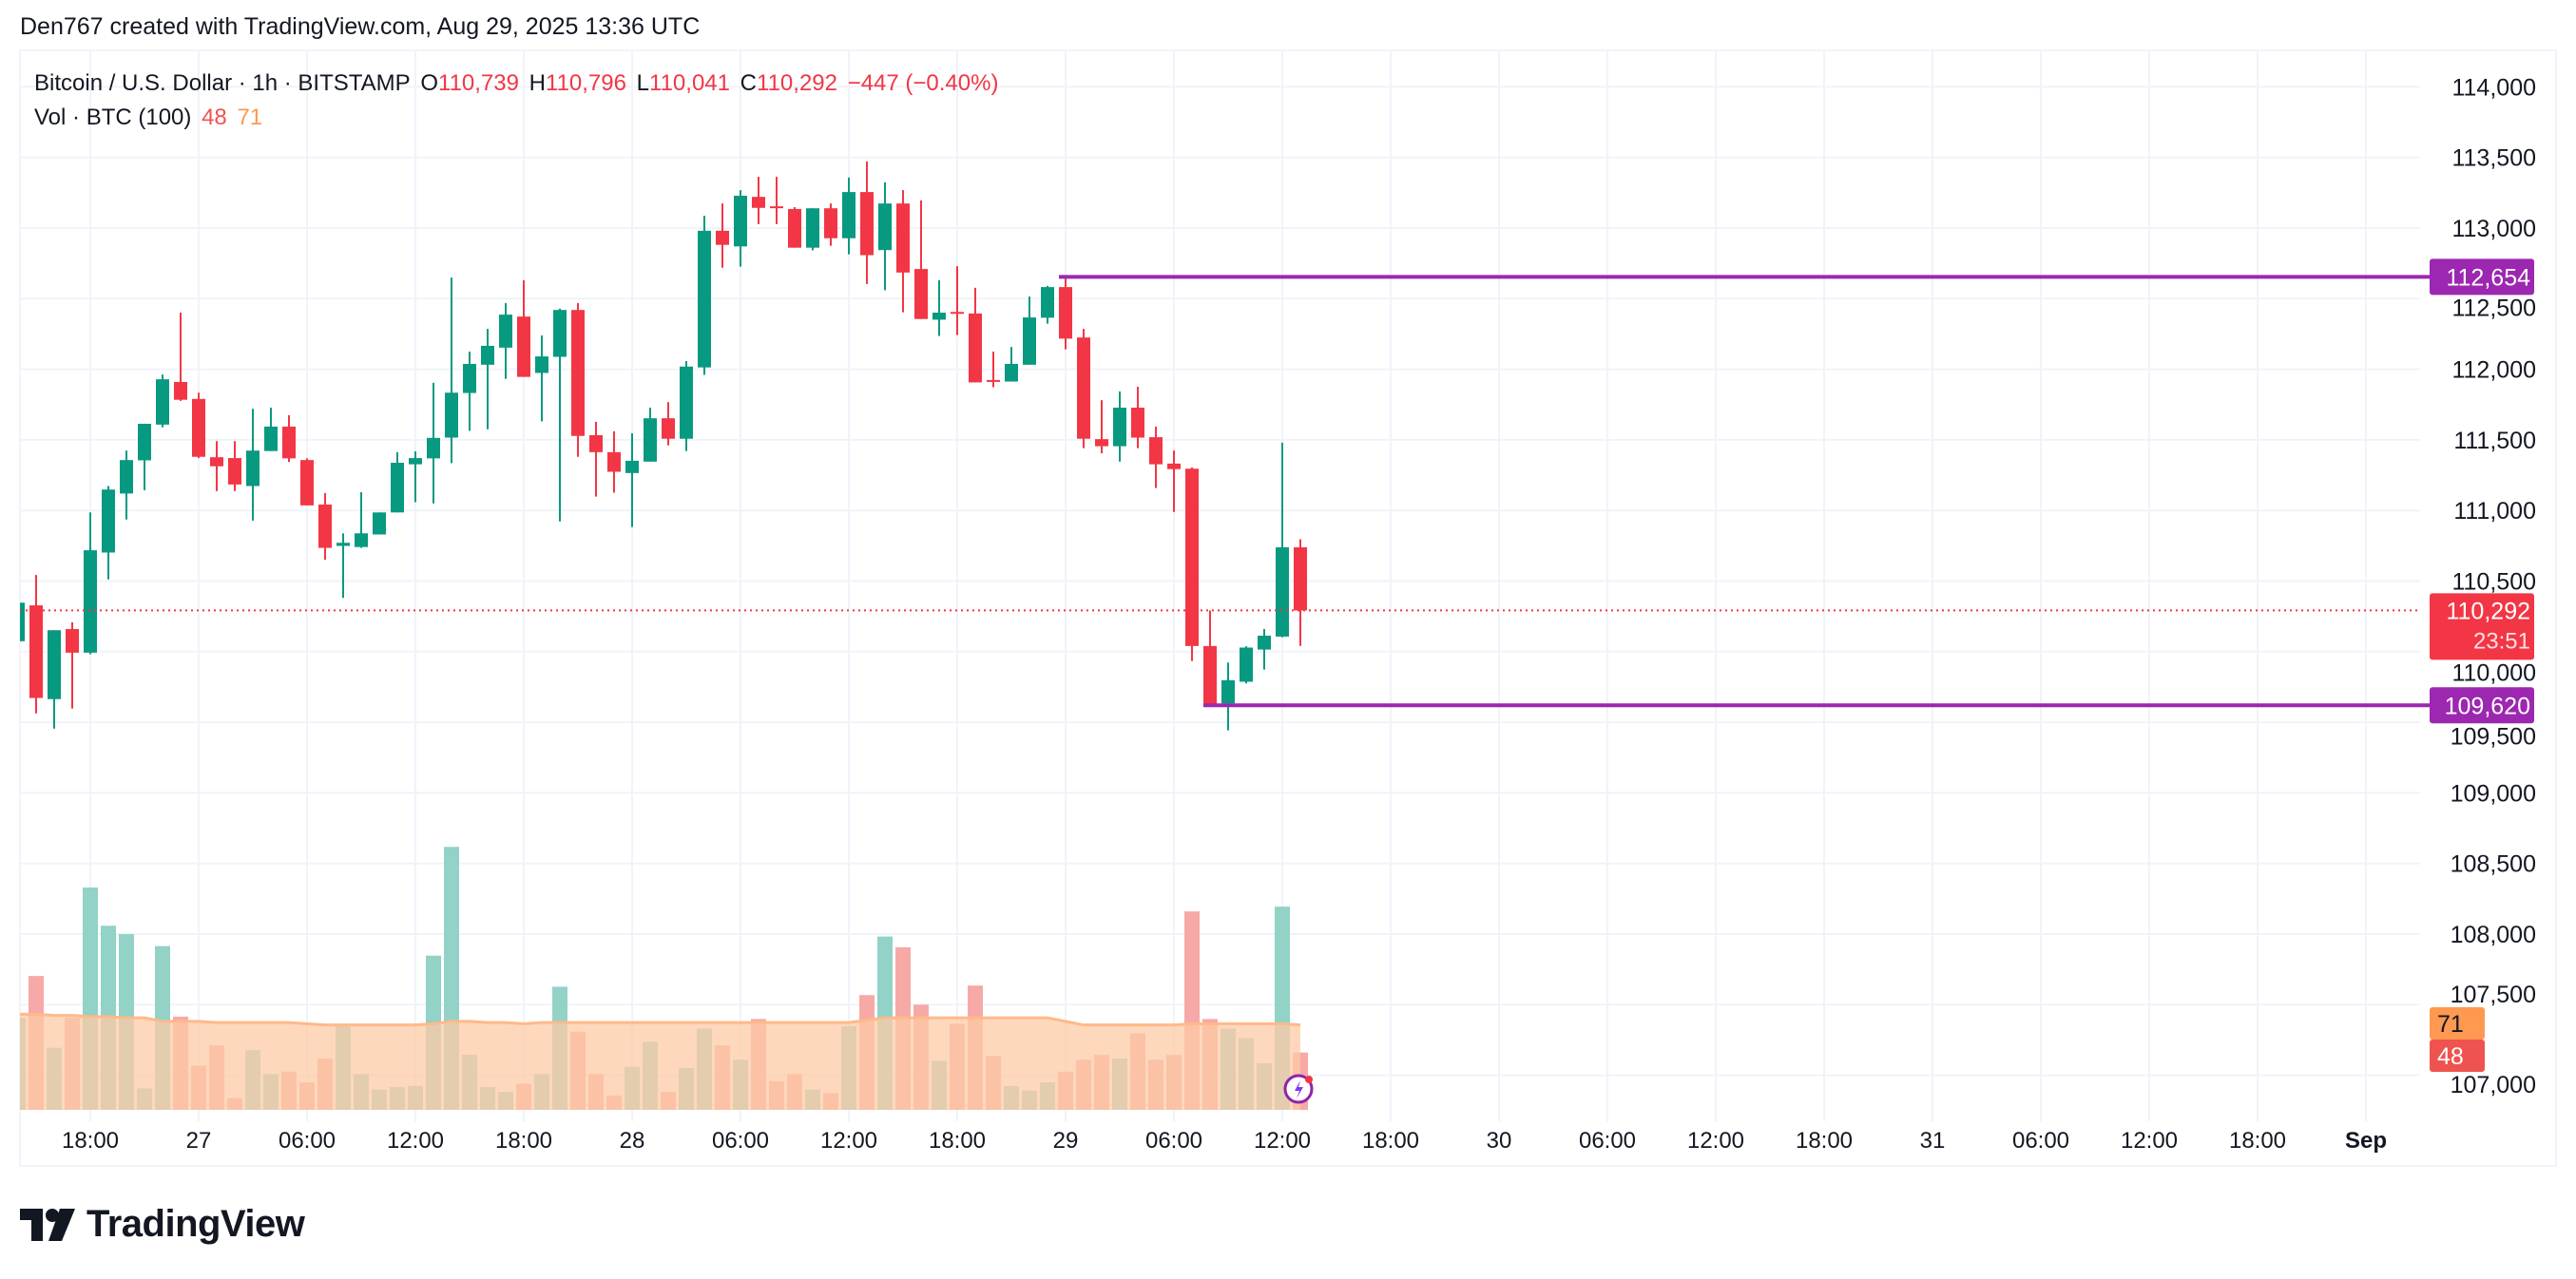 This screenshot has width=2576, height=1279. Describe the element at coordinates (2494, 441) in the screenshot. I see `price-tick-label: 111,500` at that location.